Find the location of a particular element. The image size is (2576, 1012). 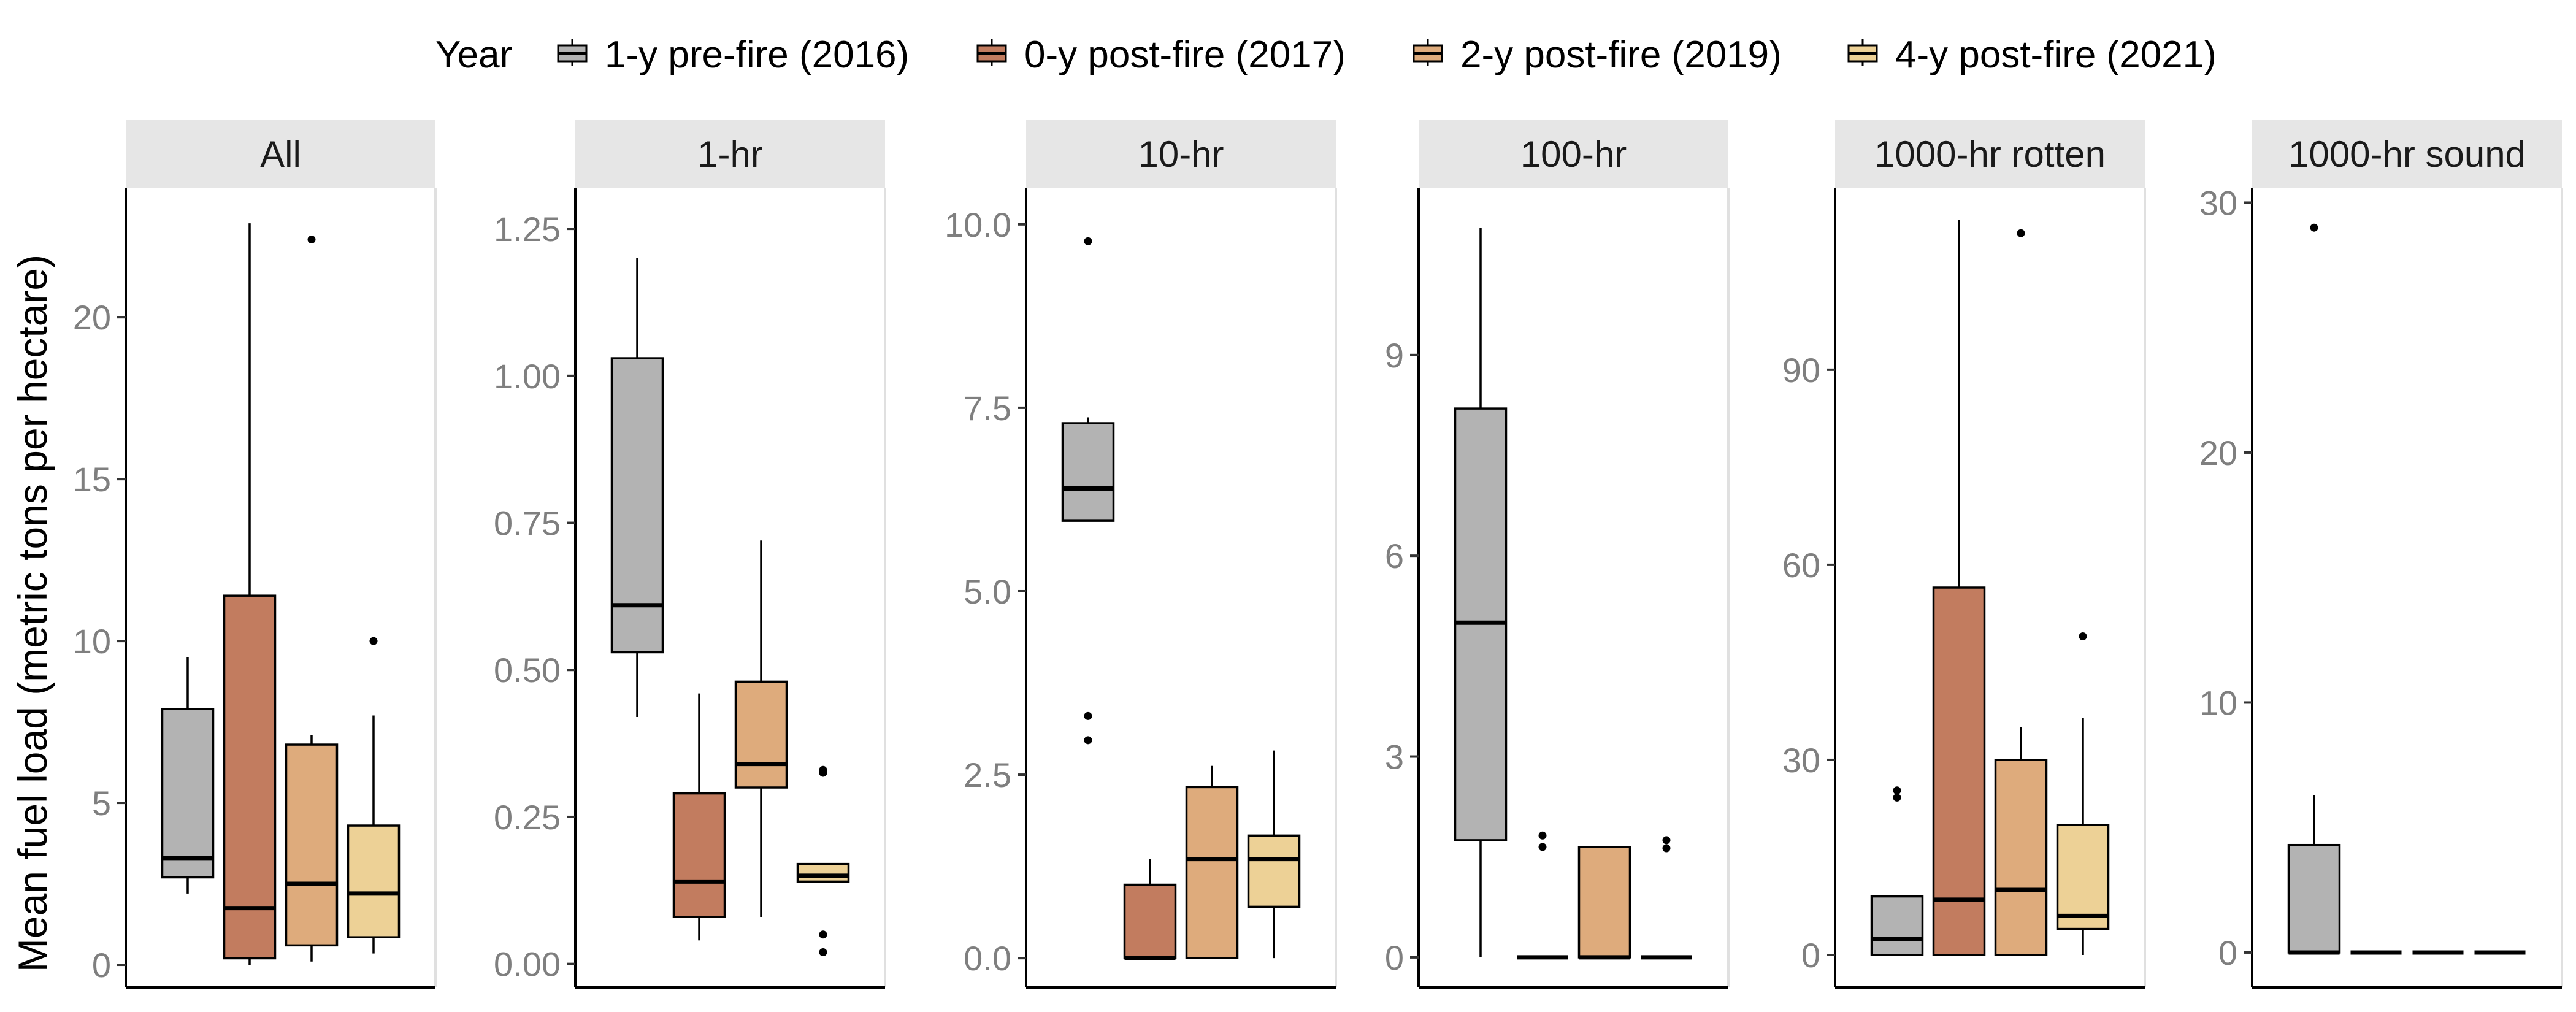

y-tick-label: 0.25 is located at coordinates (527, 817).